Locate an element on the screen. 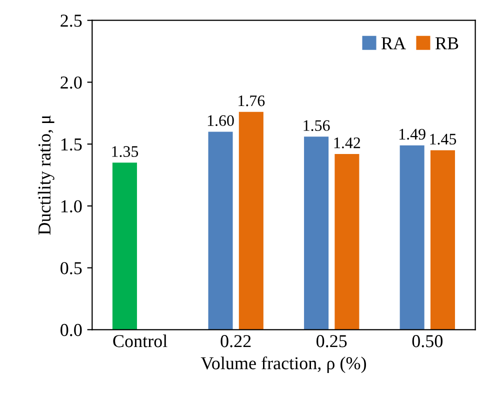 The width and height of the screenshot is (485, 407). y-tick-label: 1.0 is located at coordinates (71, 206).